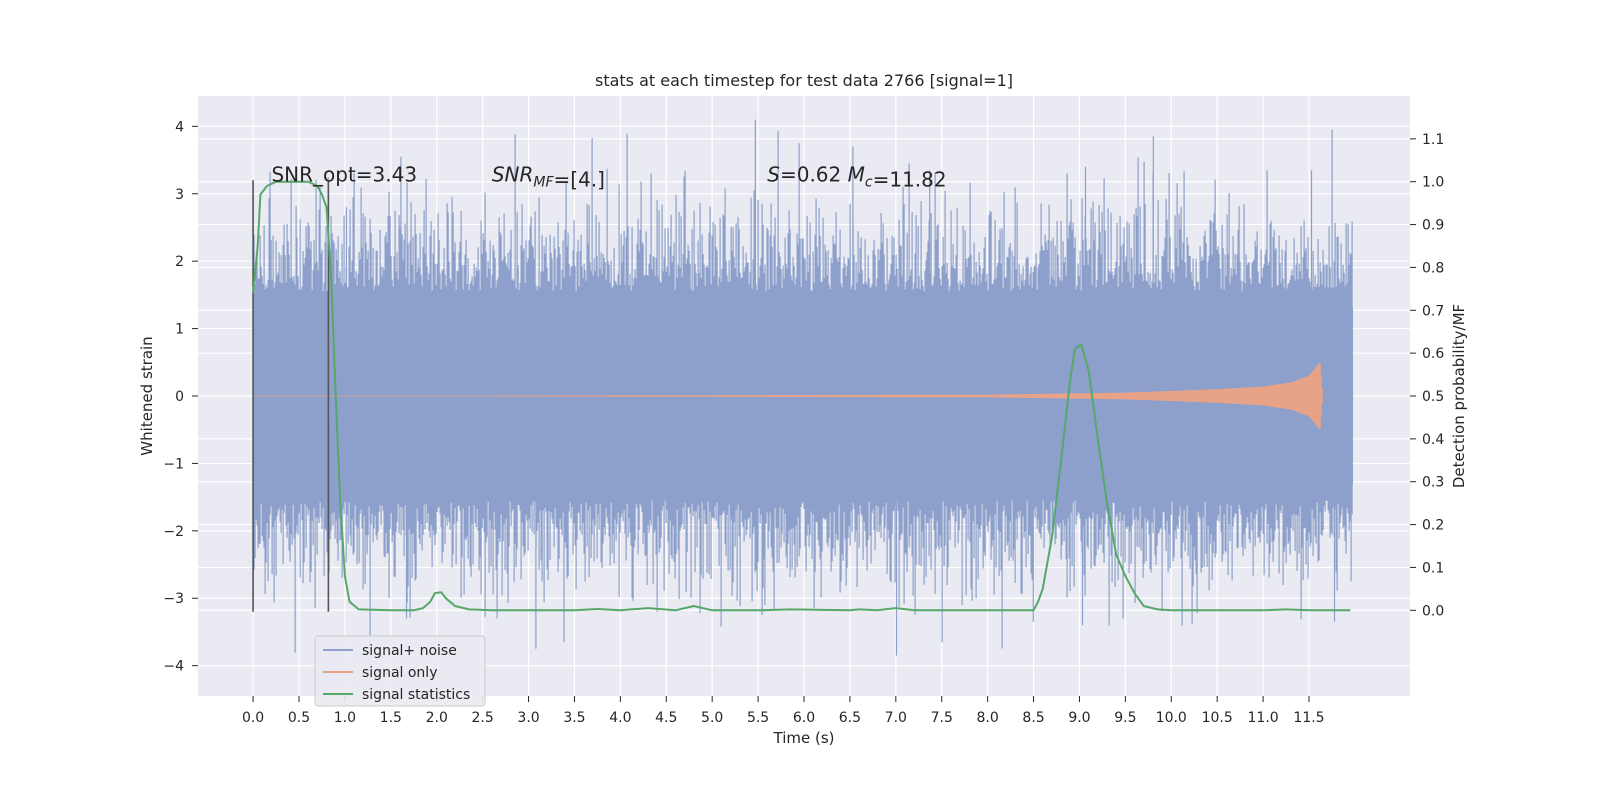  Describe the element at coordinates (253, 718) in the screenshot. I see `x-tick-label: 0.0` at that location.